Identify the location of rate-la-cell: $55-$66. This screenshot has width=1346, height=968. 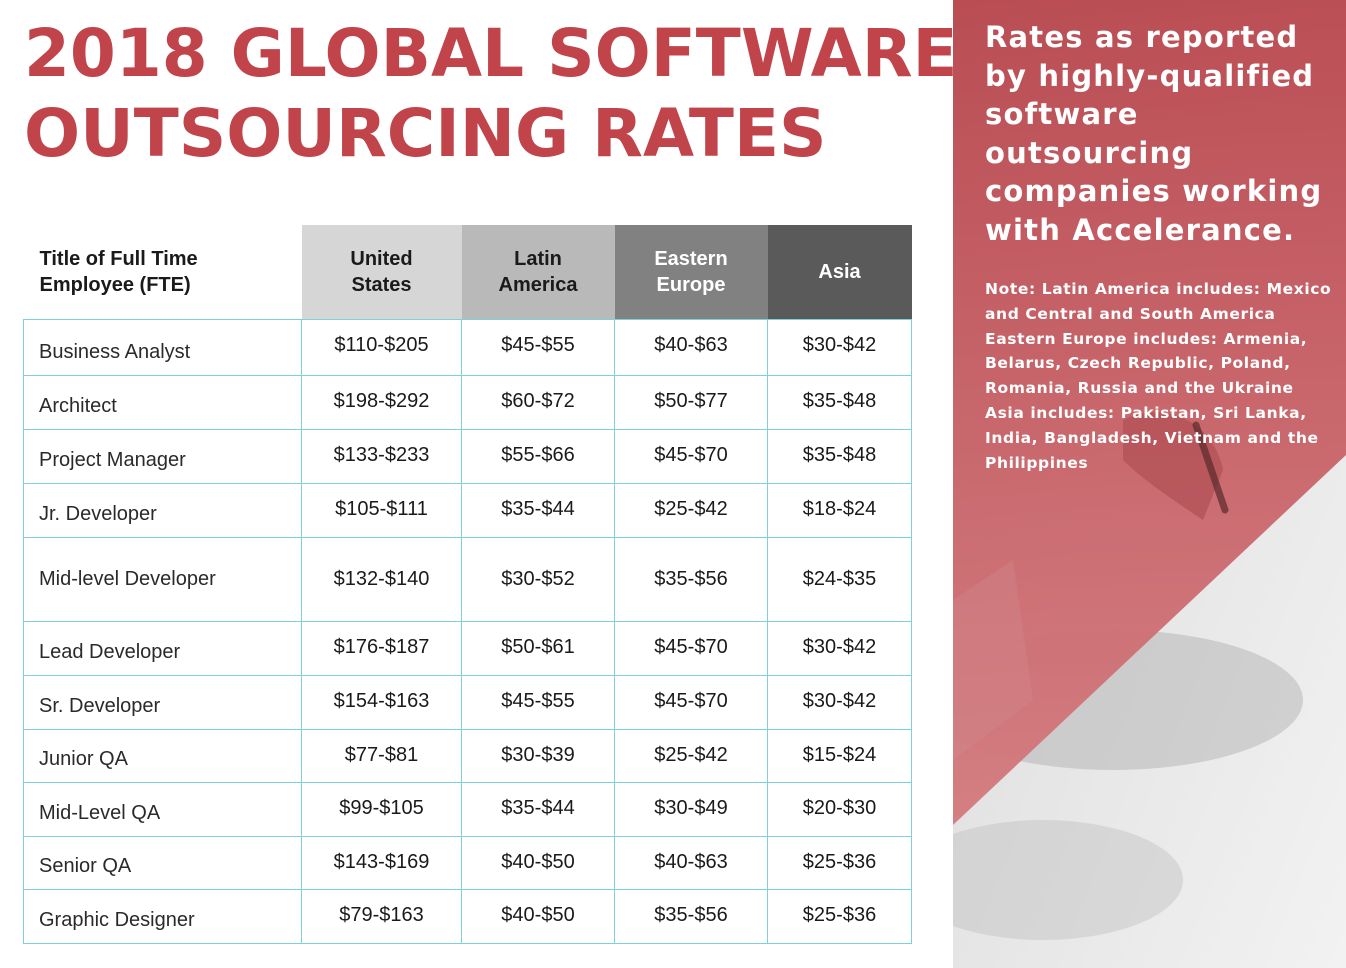
(538, 456).